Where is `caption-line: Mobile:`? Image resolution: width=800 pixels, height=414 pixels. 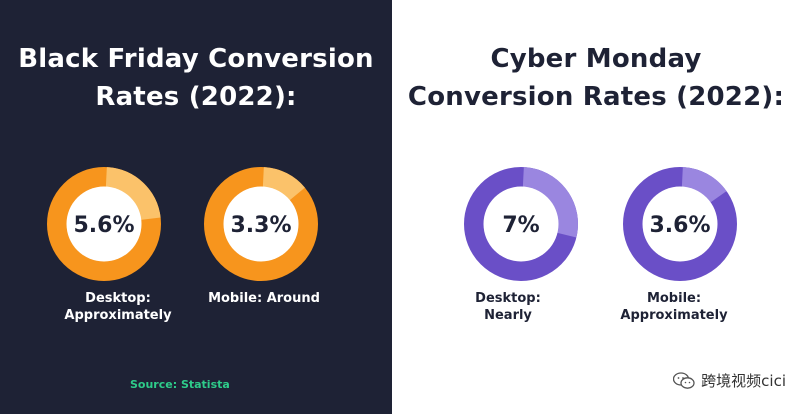 caption-line: Mobile: is located at coordinates (674, 298).